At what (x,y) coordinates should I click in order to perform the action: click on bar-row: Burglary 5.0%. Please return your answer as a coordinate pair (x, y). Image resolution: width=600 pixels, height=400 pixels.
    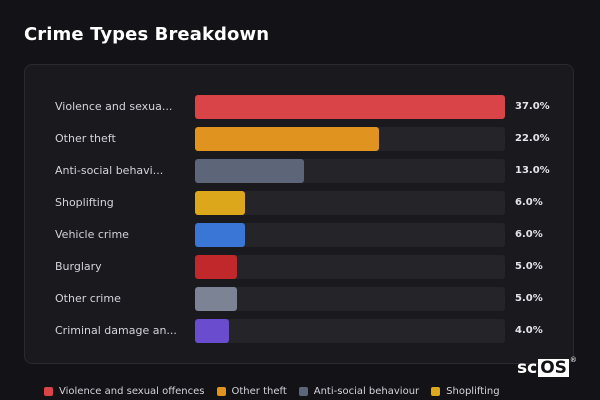
    Looking at the image, I should click on (299, 267).